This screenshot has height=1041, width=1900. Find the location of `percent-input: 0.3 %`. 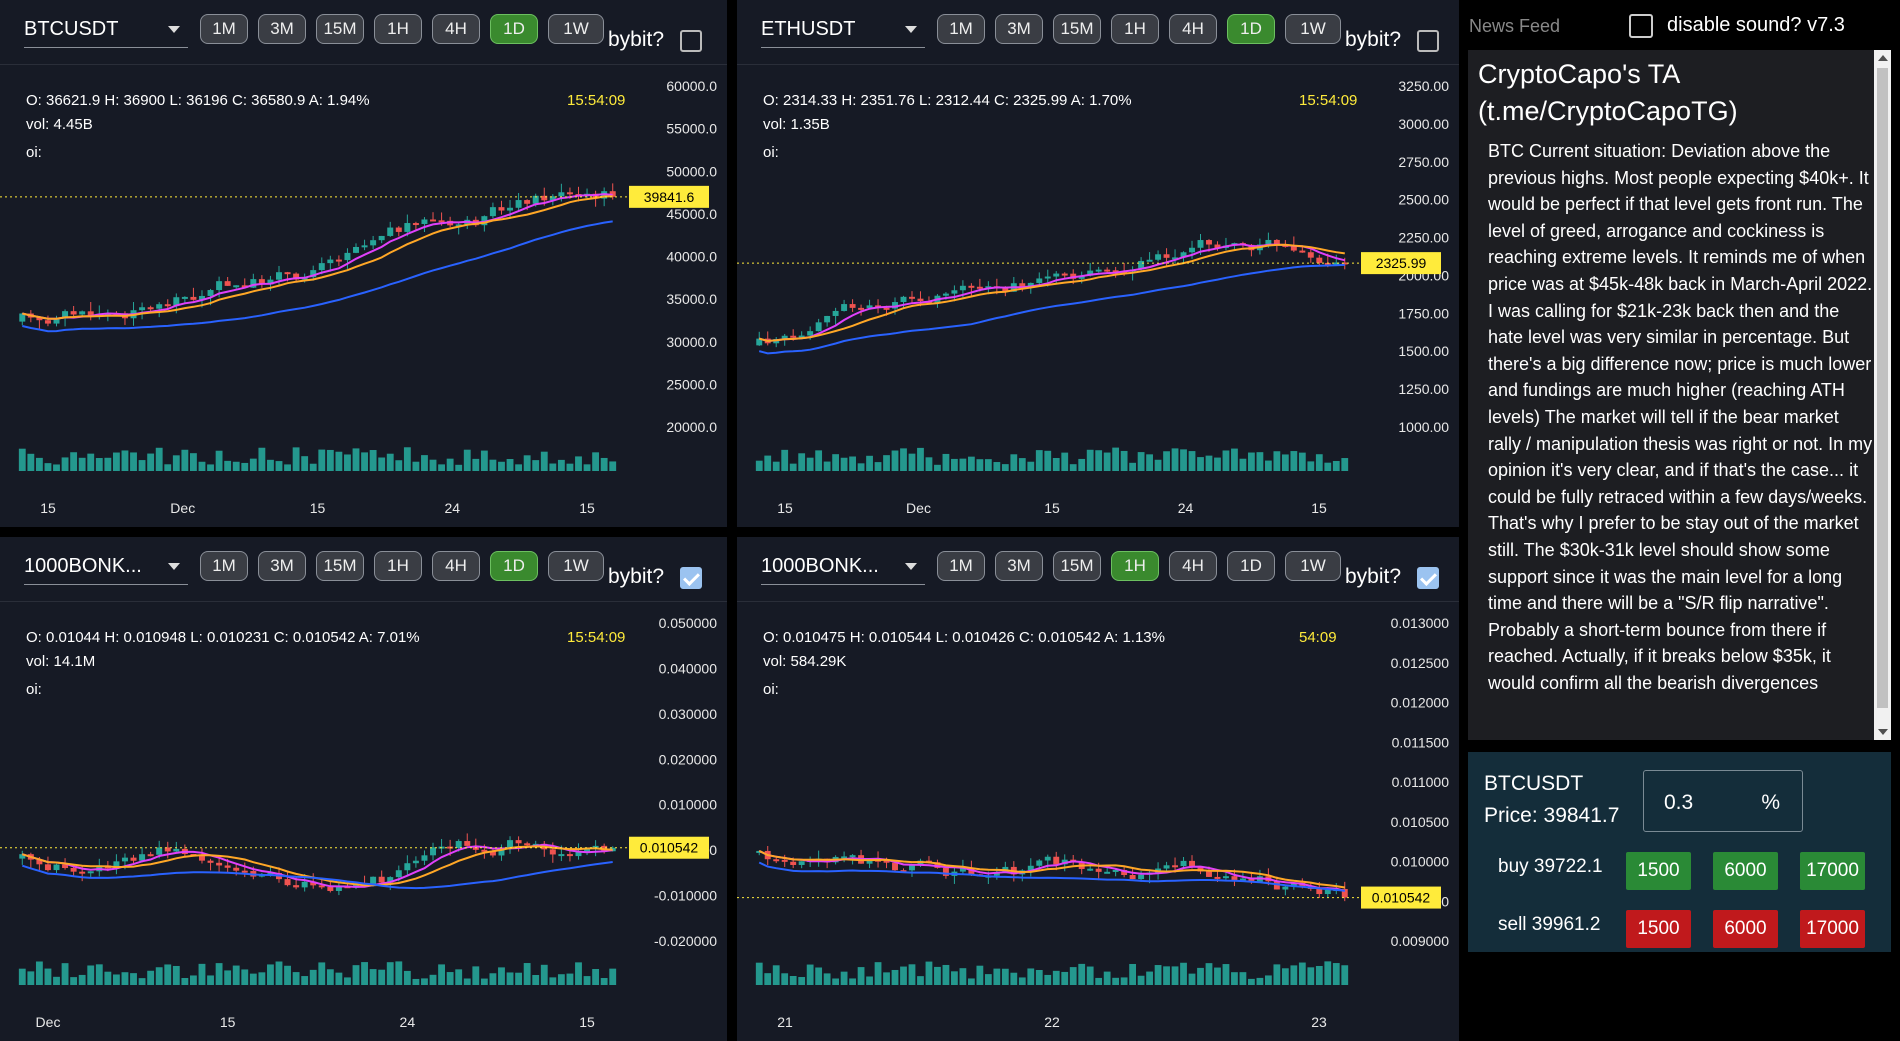

percent-input: 0.3 % is located at coordinates (1723, 801).